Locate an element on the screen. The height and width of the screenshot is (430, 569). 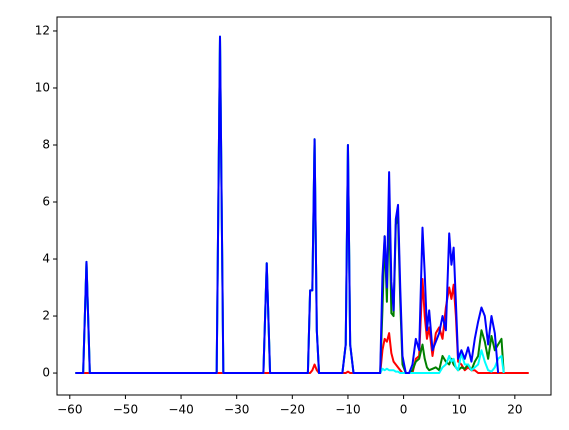
y-tick-label: 12 is located at coordinates (42, 30).